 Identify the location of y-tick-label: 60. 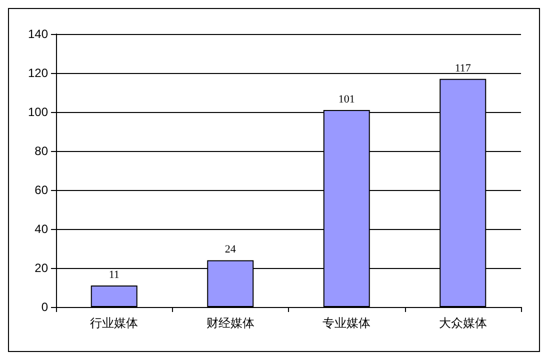
(41, 190).